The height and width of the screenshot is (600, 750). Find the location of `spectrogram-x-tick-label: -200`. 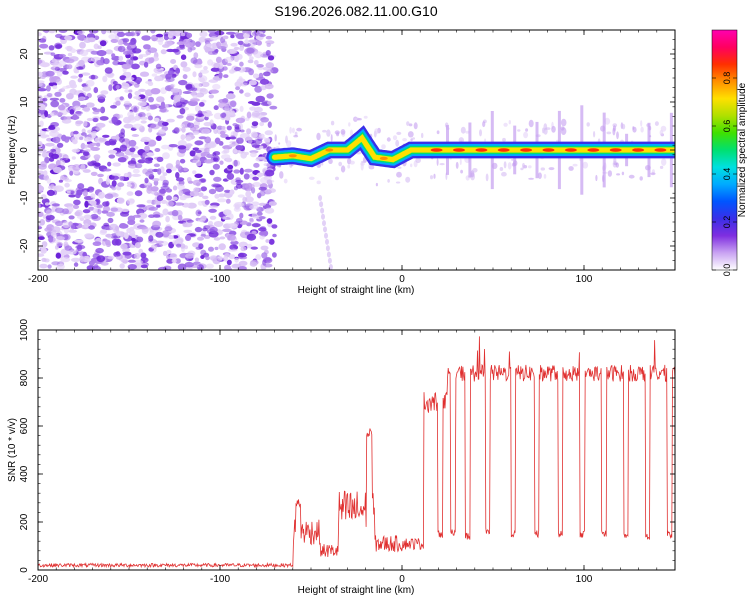

spectrogram-x-tick-label: -200 is located at coordinates (38, 279).